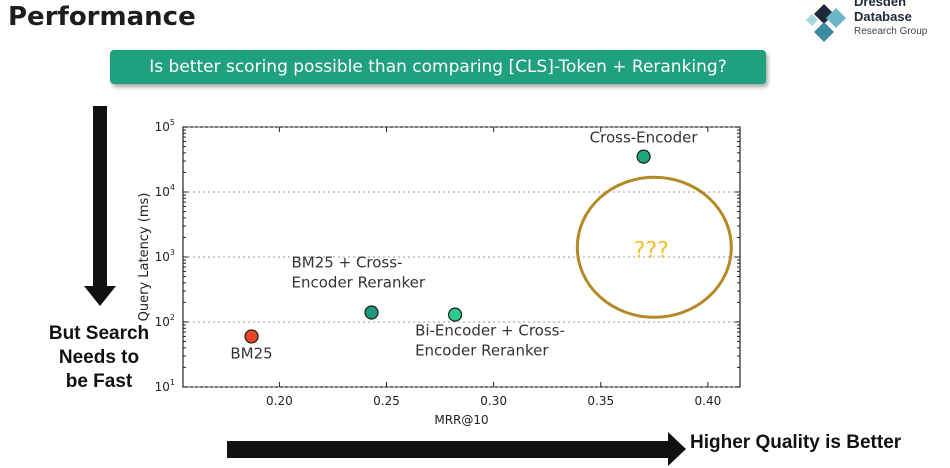 Image resolution: width=950 pixels, height=468 pixels. I want to click on question-highlight-circle, so click(654, 247).